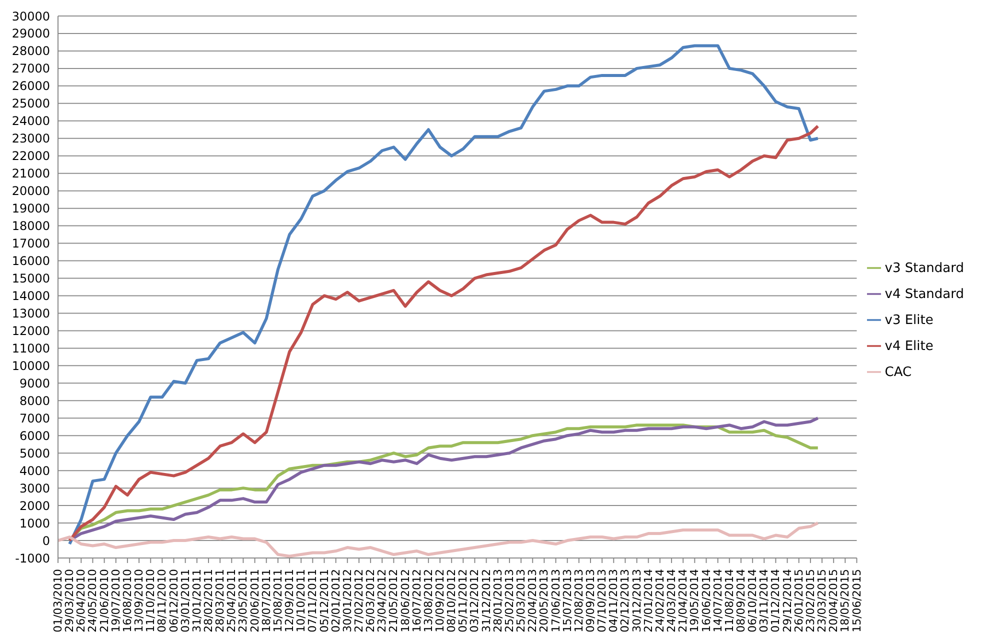 The height and width of the screenshot is (642, 986). I want to click on x-tick-label: 14/07/2014, so click(717, 600).